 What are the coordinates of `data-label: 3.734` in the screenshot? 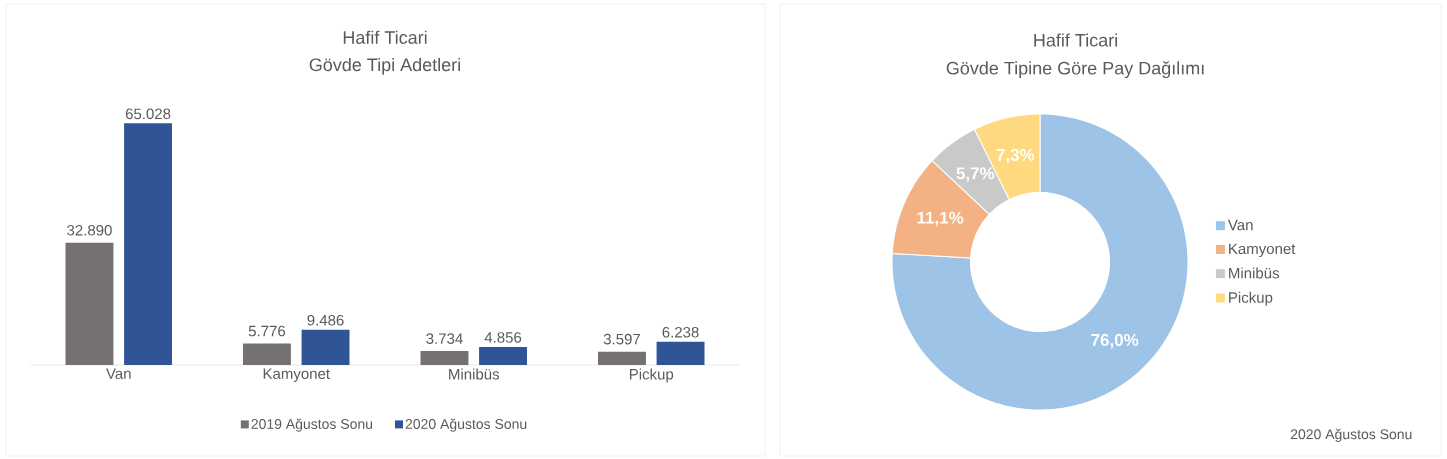 It's located at (444, 338).